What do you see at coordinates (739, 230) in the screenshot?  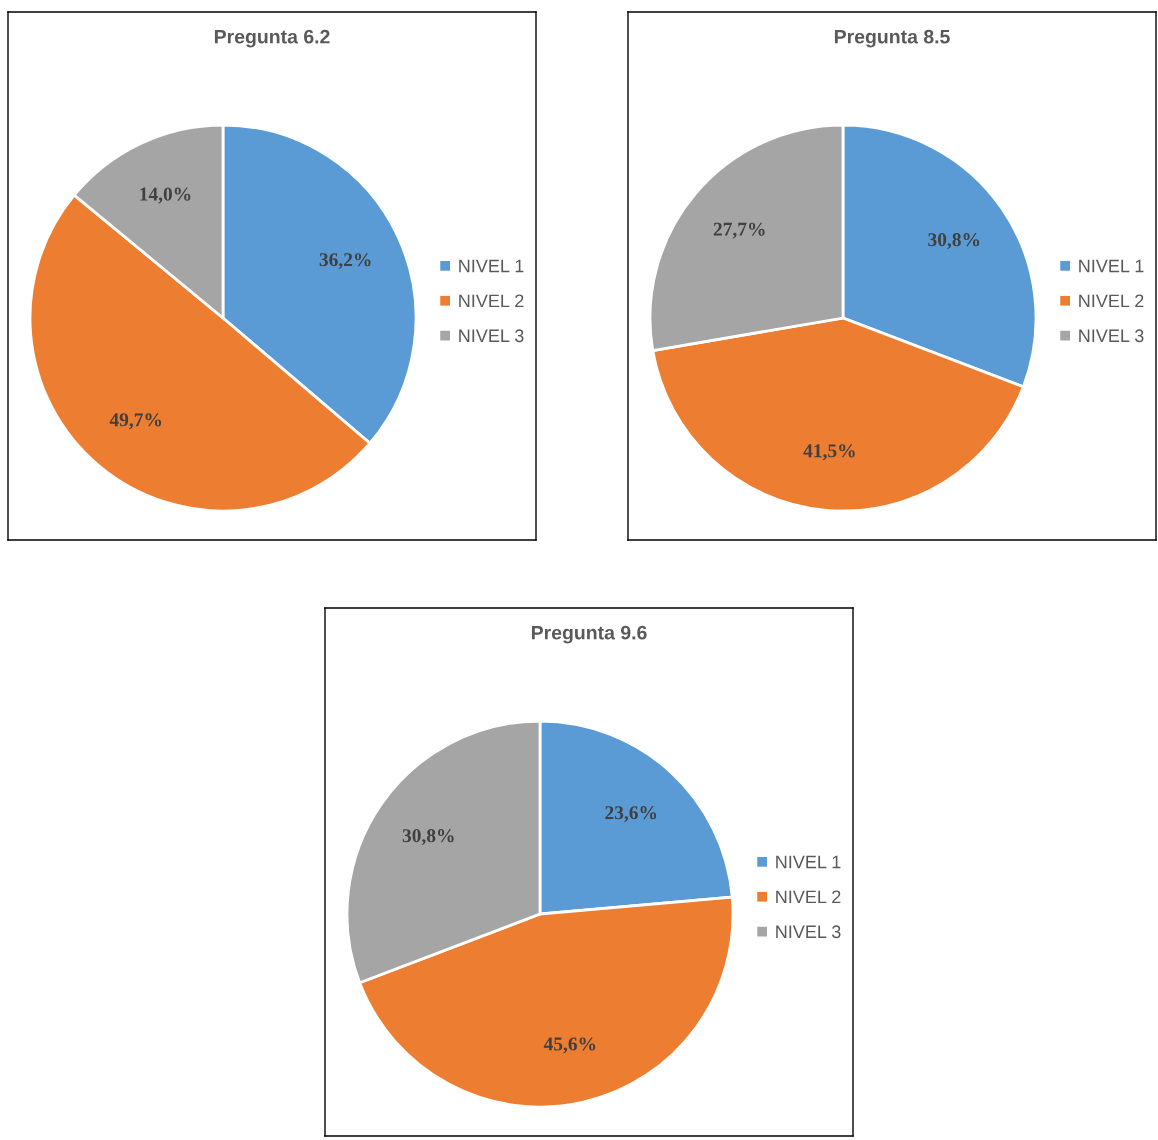 I see `data-label: 27,7%` at bounding box center [739, 230].